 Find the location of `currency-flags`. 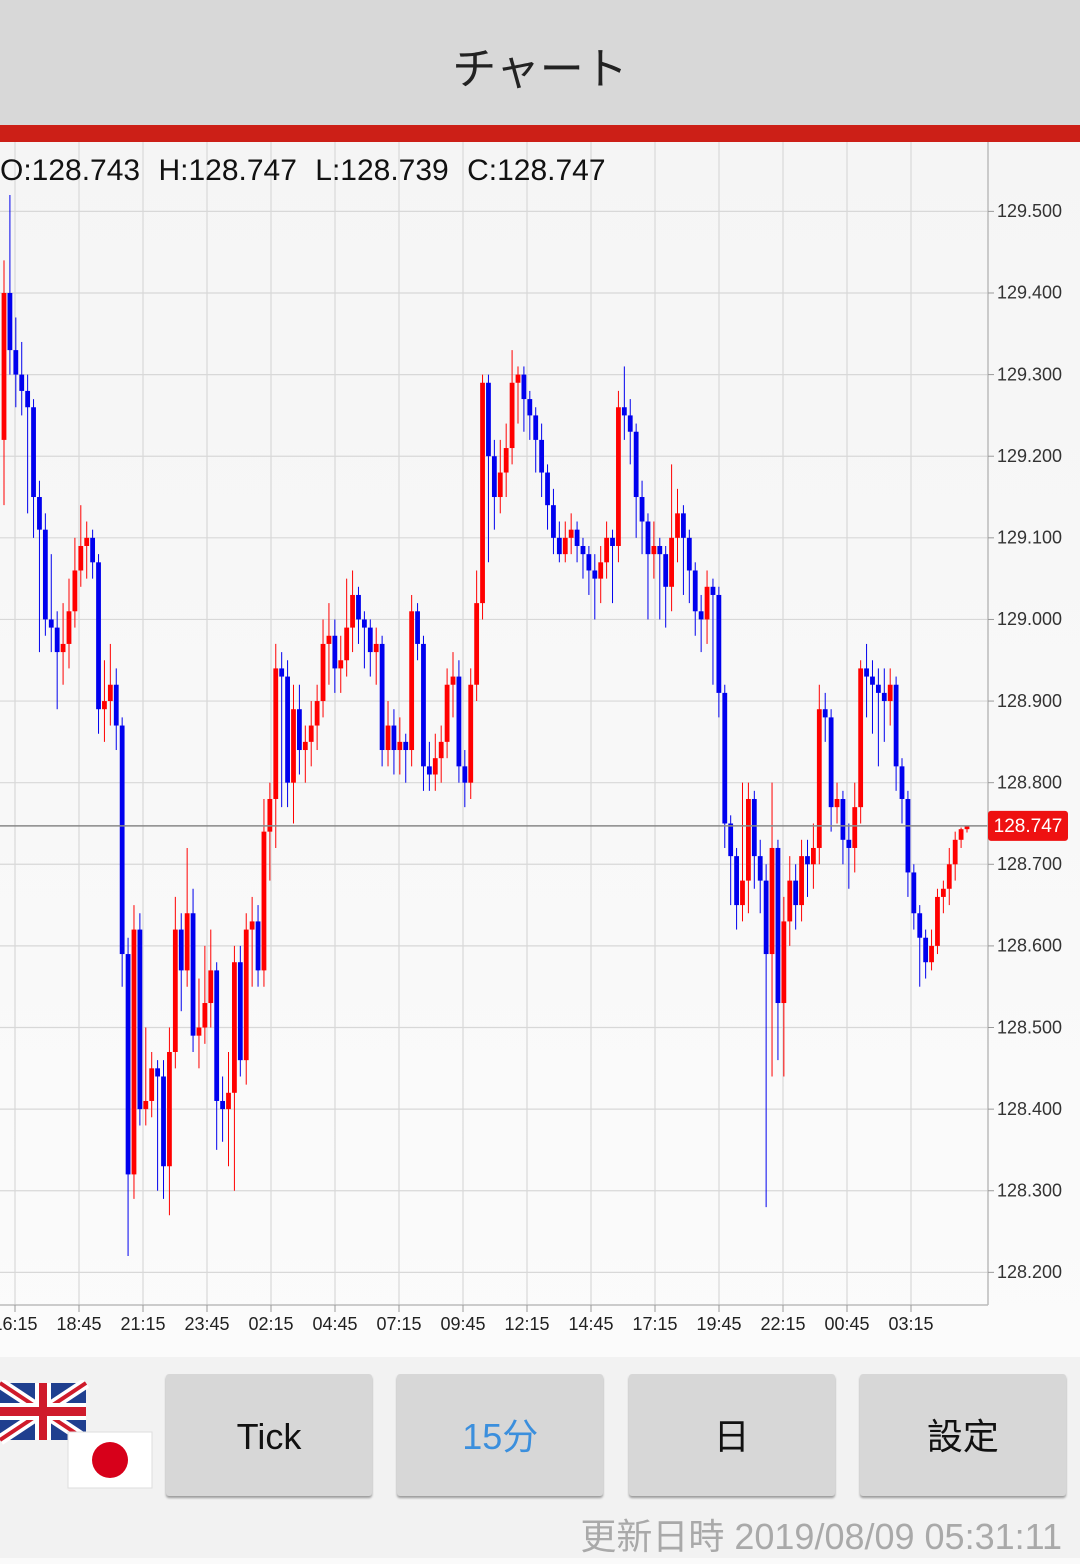

currency-flags is located at coordinates (76, 1434).